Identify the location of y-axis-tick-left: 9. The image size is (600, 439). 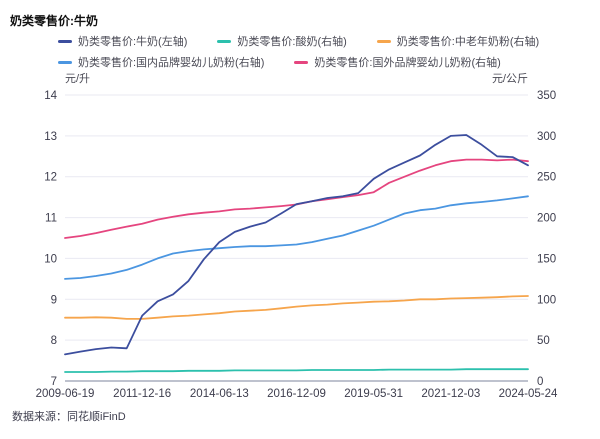
(54, 300).